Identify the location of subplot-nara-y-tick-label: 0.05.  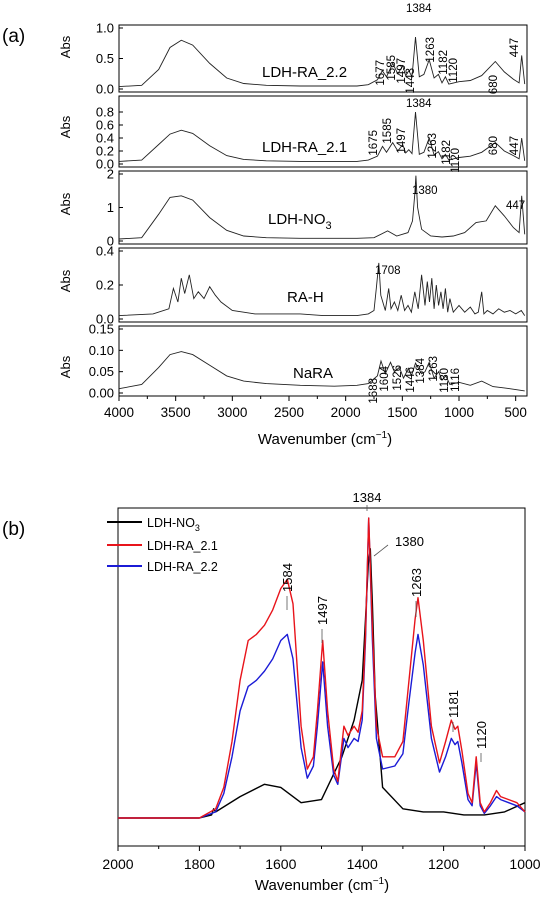
(101, 371).